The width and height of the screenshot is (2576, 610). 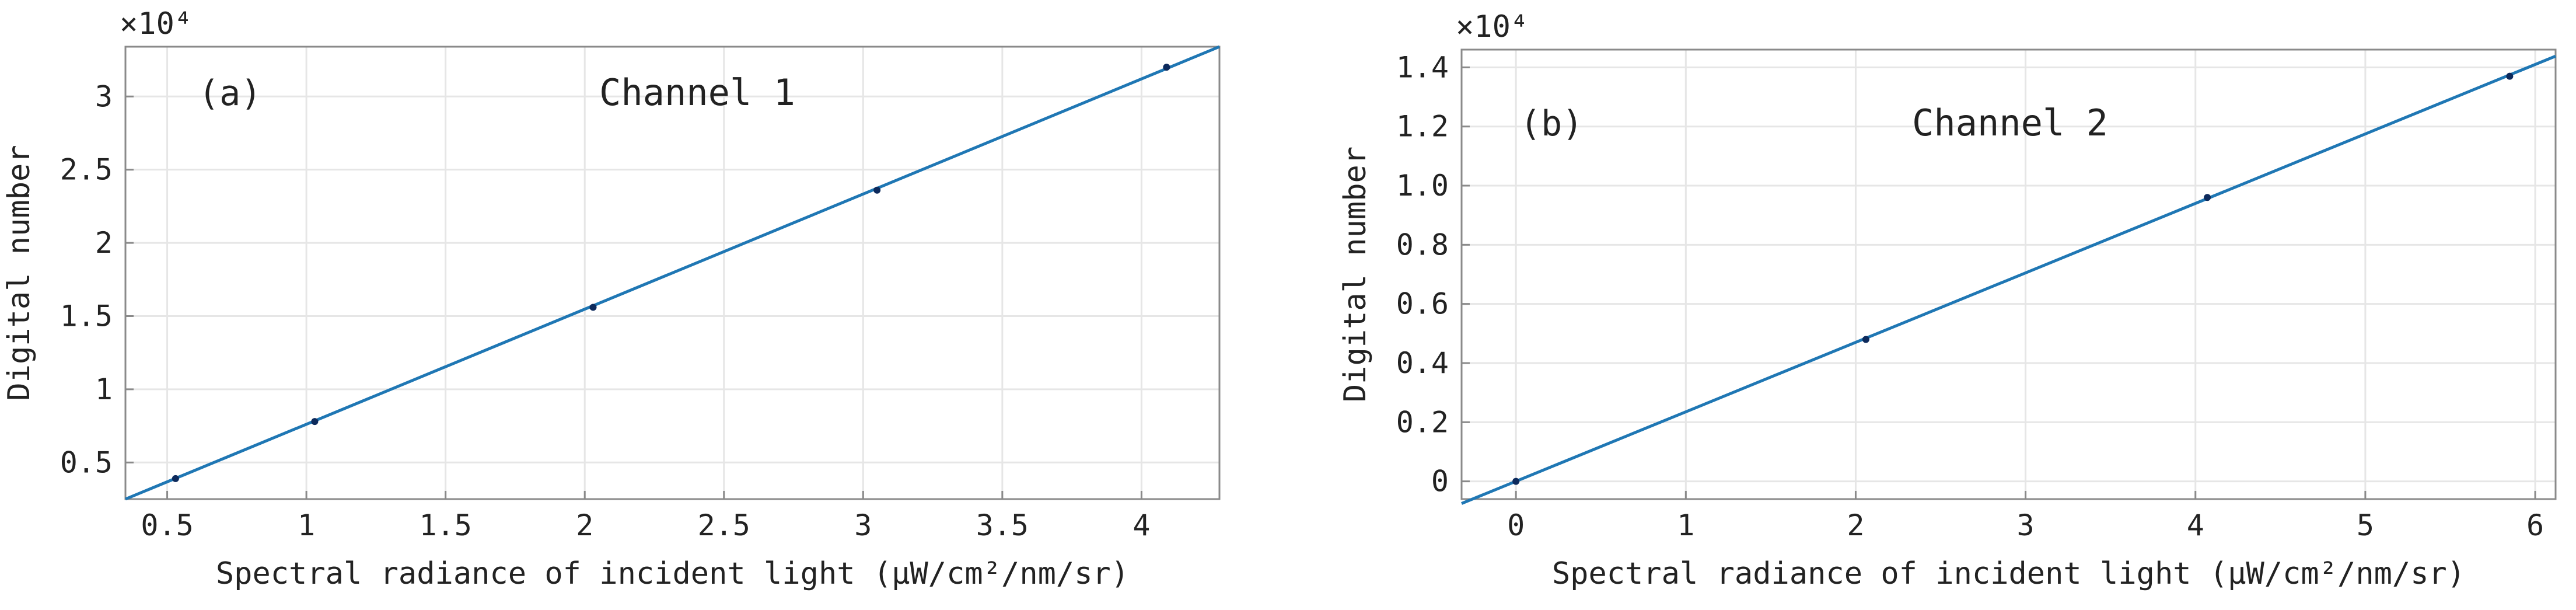 What do you see at coordinates (1422, 127) in the screenshot?
I see `y-tick-label: 1.2` at bounding box center [1422, 127].